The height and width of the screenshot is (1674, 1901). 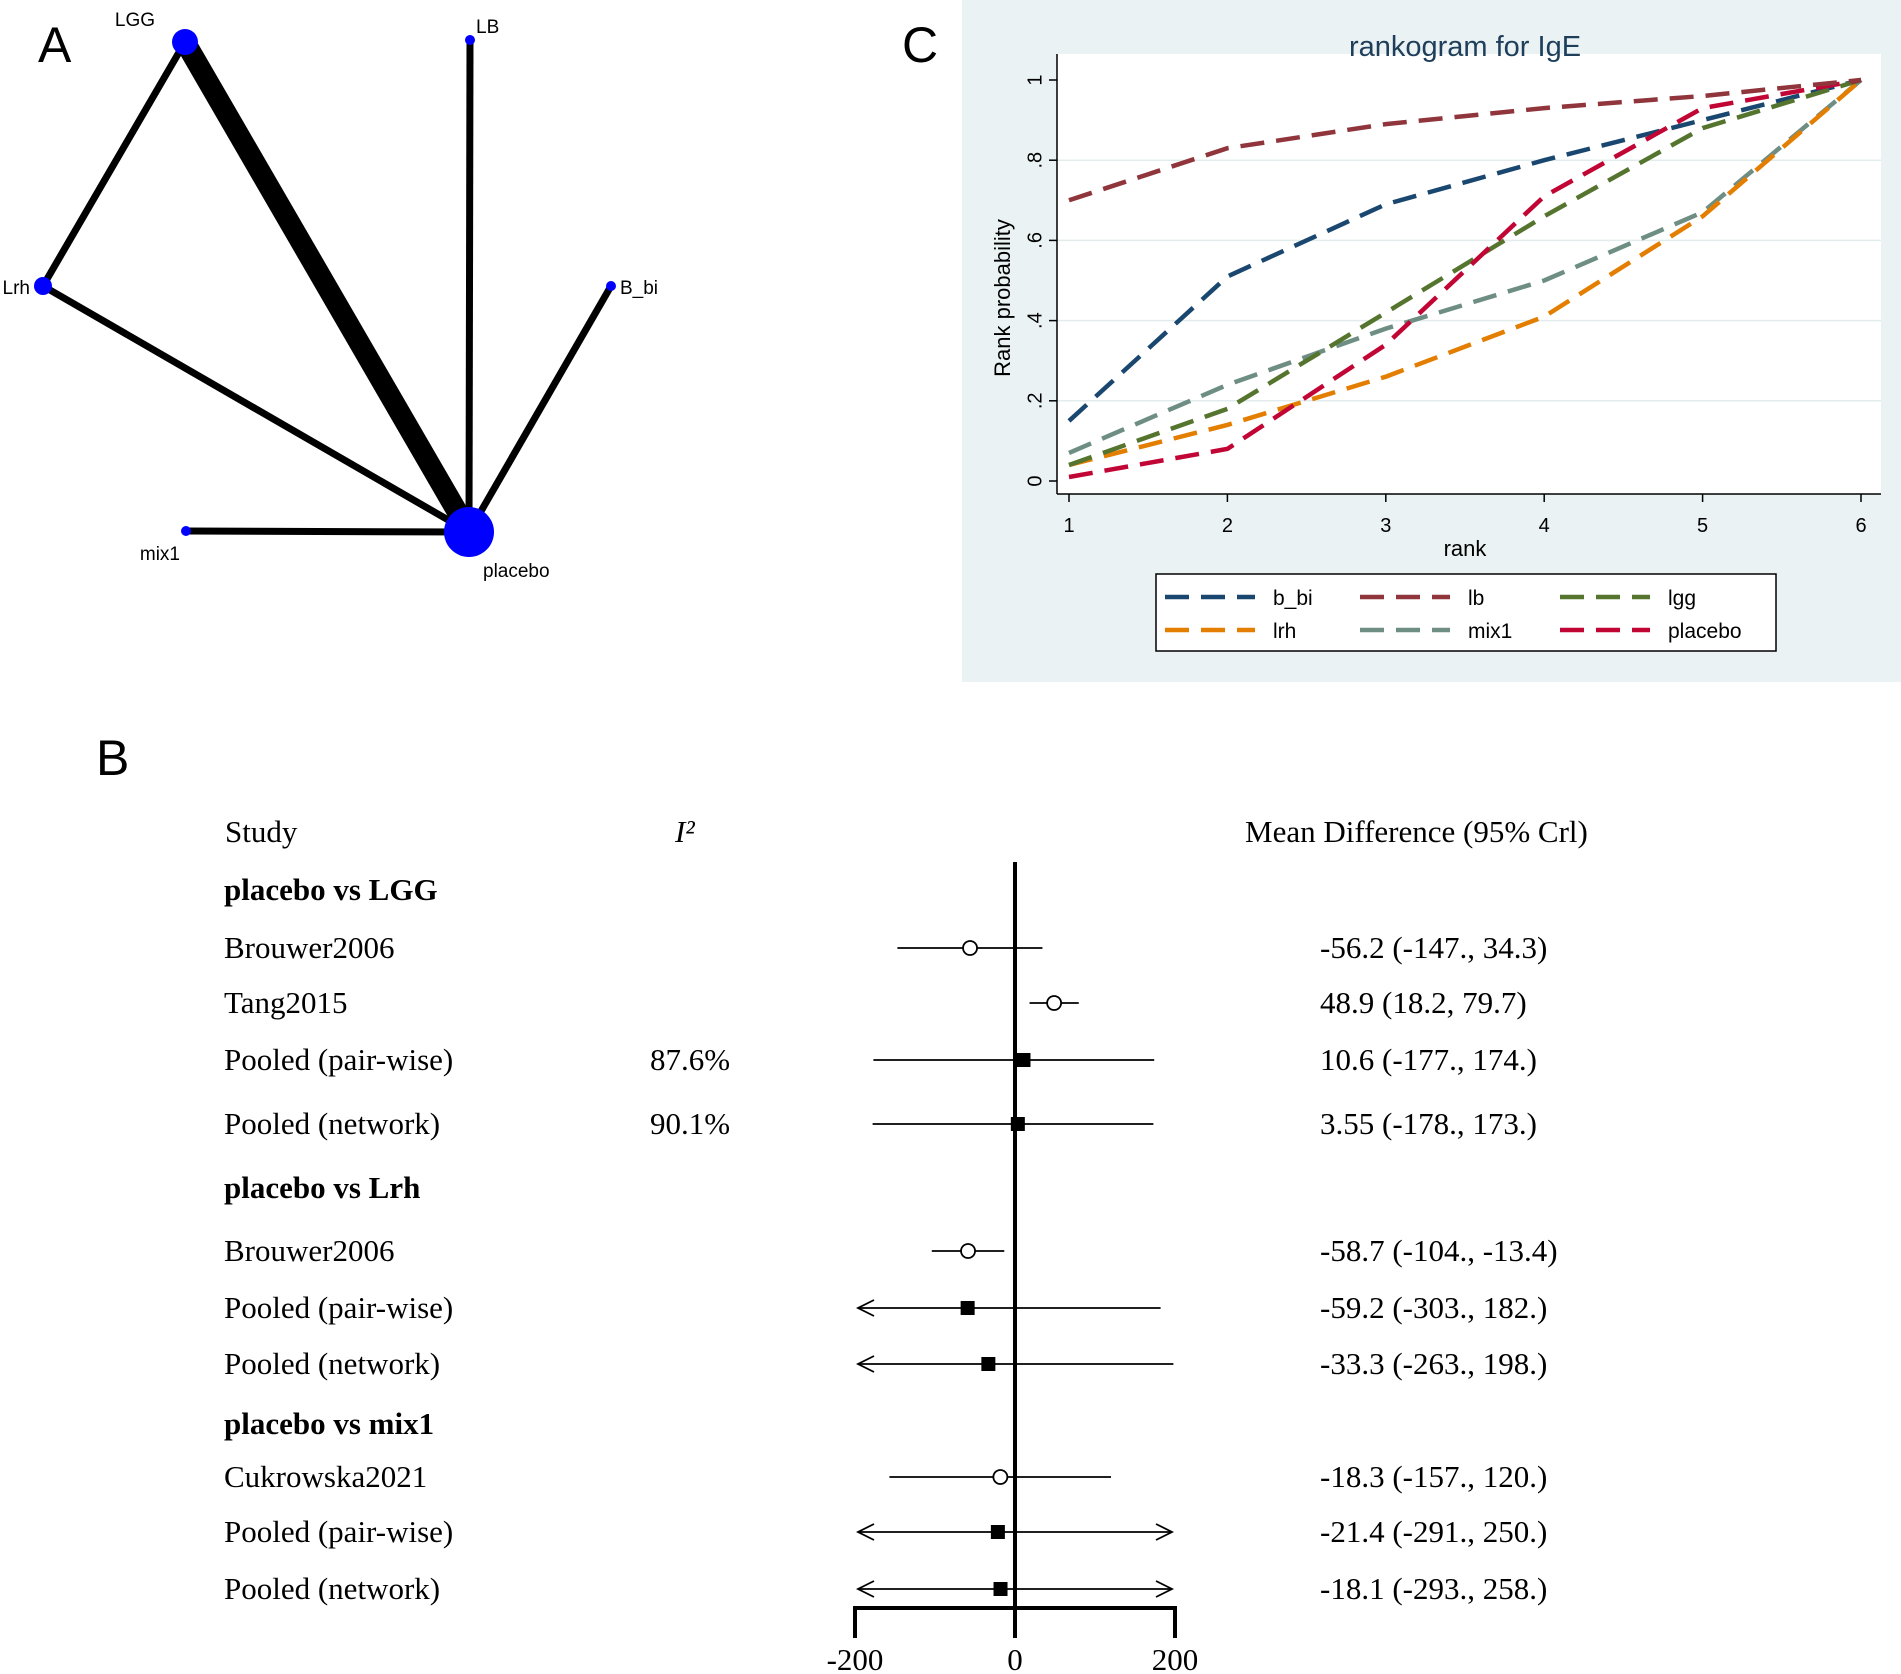 I want to click on network-edges, so click(x=327, y=287).